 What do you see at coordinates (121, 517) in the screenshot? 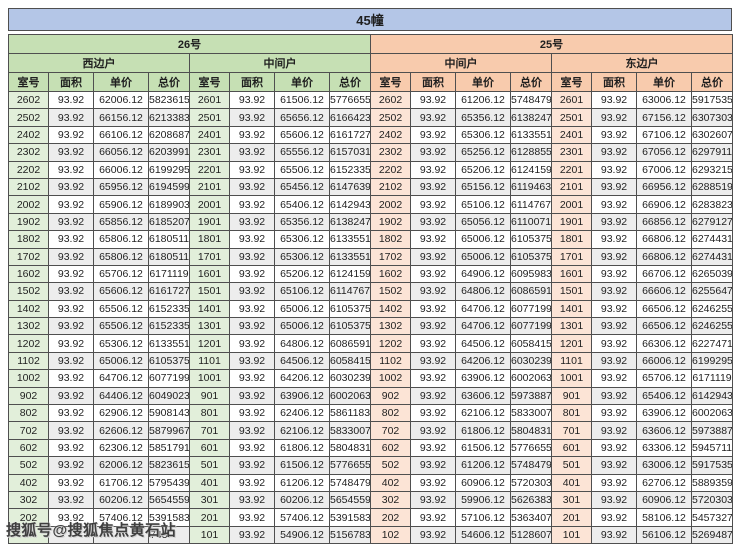
I see `cell-price: 57406.12` at bounding box center [121, 517].